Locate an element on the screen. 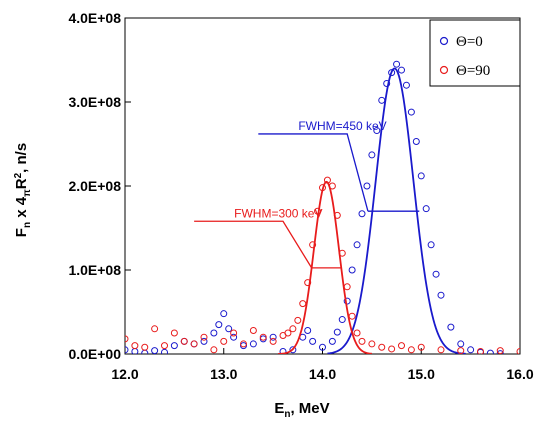 The height and width of the screenshot is (422, 540). fwhm-label: FWHM=300 keV is located at coordinates (278, 213).